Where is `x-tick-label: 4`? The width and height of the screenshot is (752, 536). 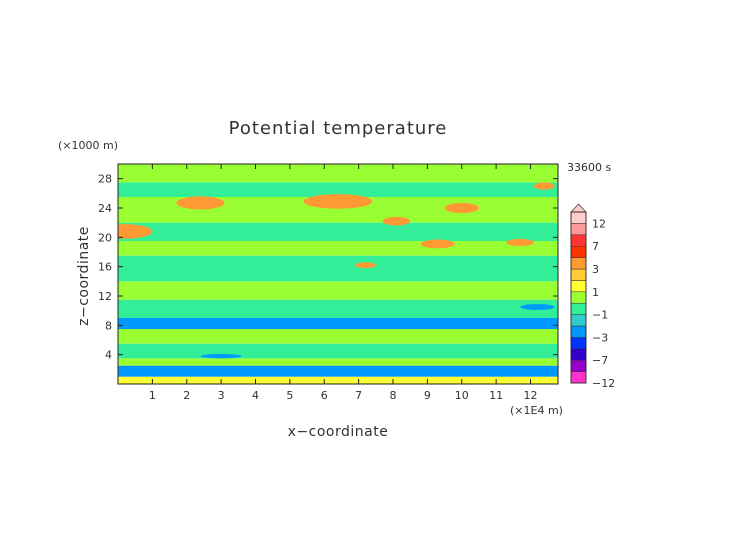 x-tick-label: 4 is located at coordinates (255, 395).